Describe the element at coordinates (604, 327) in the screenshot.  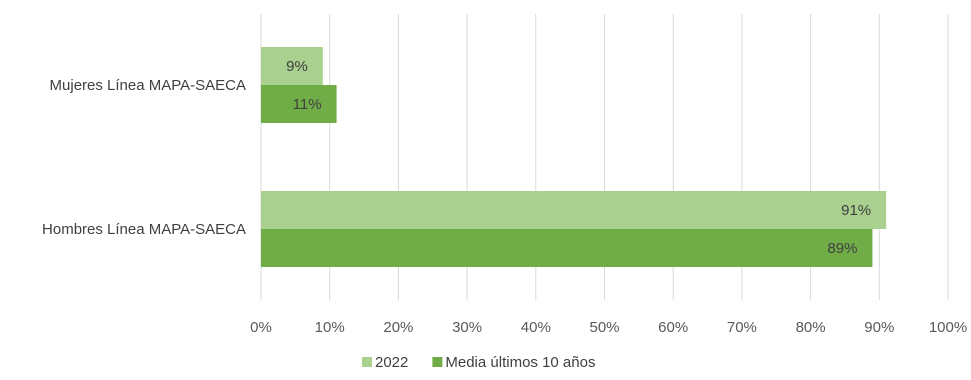
I see `x-tick-label: 50%` at that location.